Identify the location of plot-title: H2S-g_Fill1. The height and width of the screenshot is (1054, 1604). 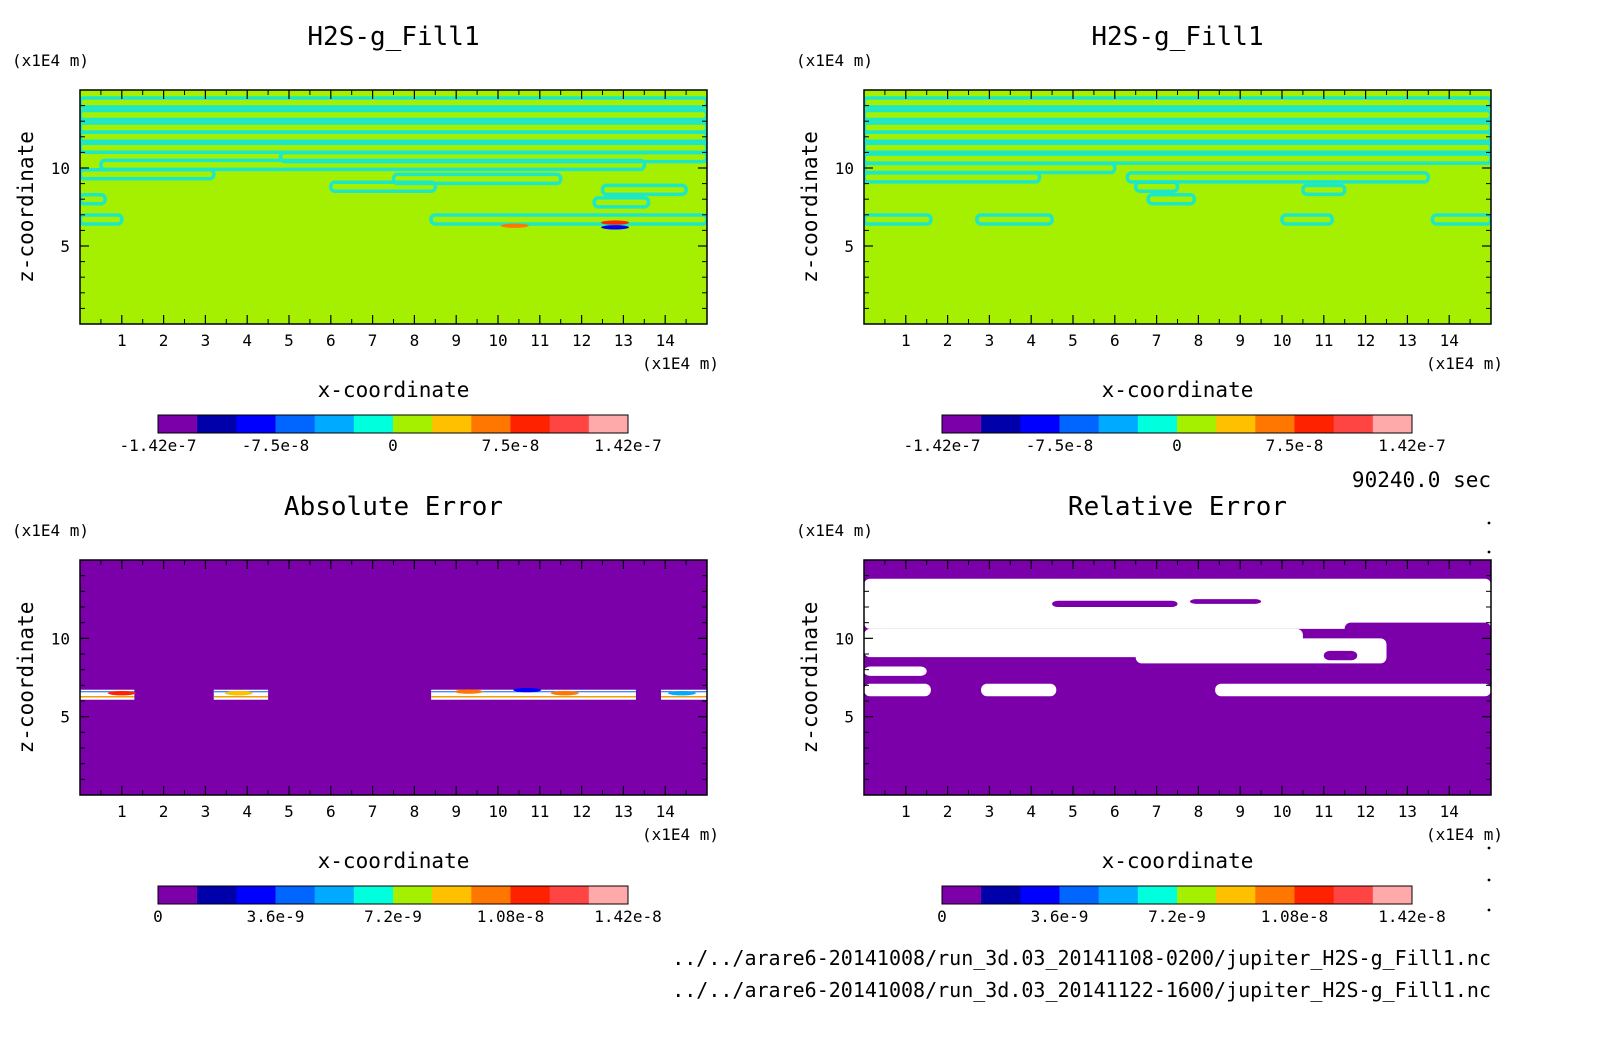
(393, 37).